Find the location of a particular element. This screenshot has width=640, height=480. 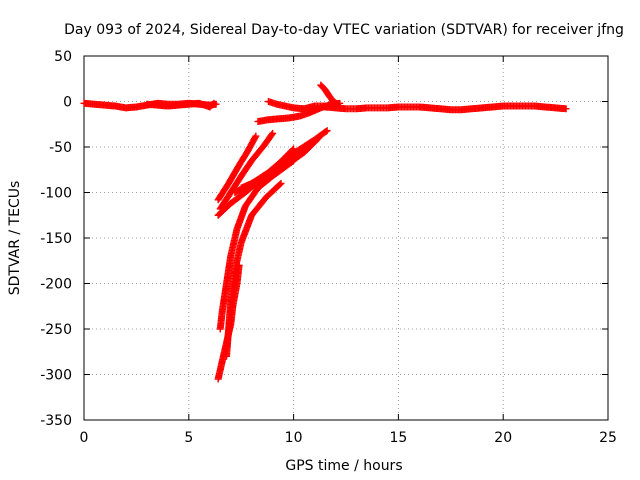

y-tick-label: -100 is located at coordinates (56, 194).